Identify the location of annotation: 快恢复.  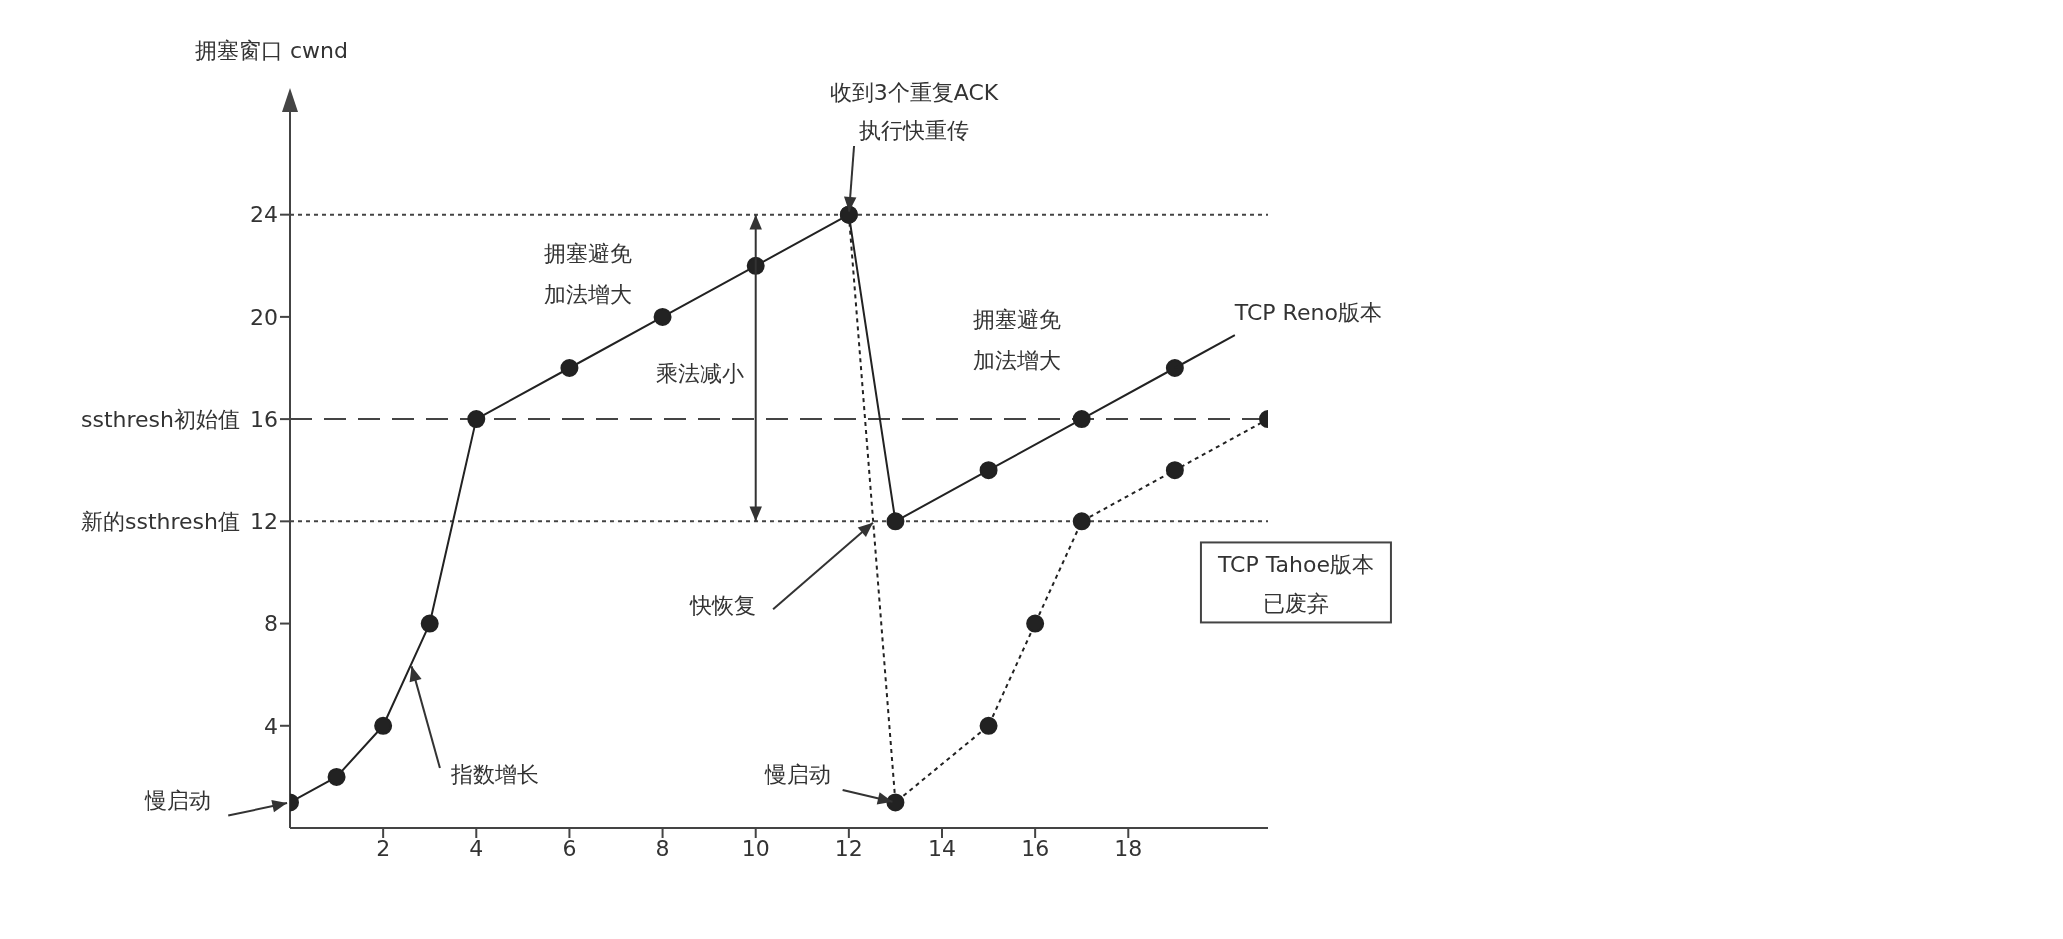
(723, 606).